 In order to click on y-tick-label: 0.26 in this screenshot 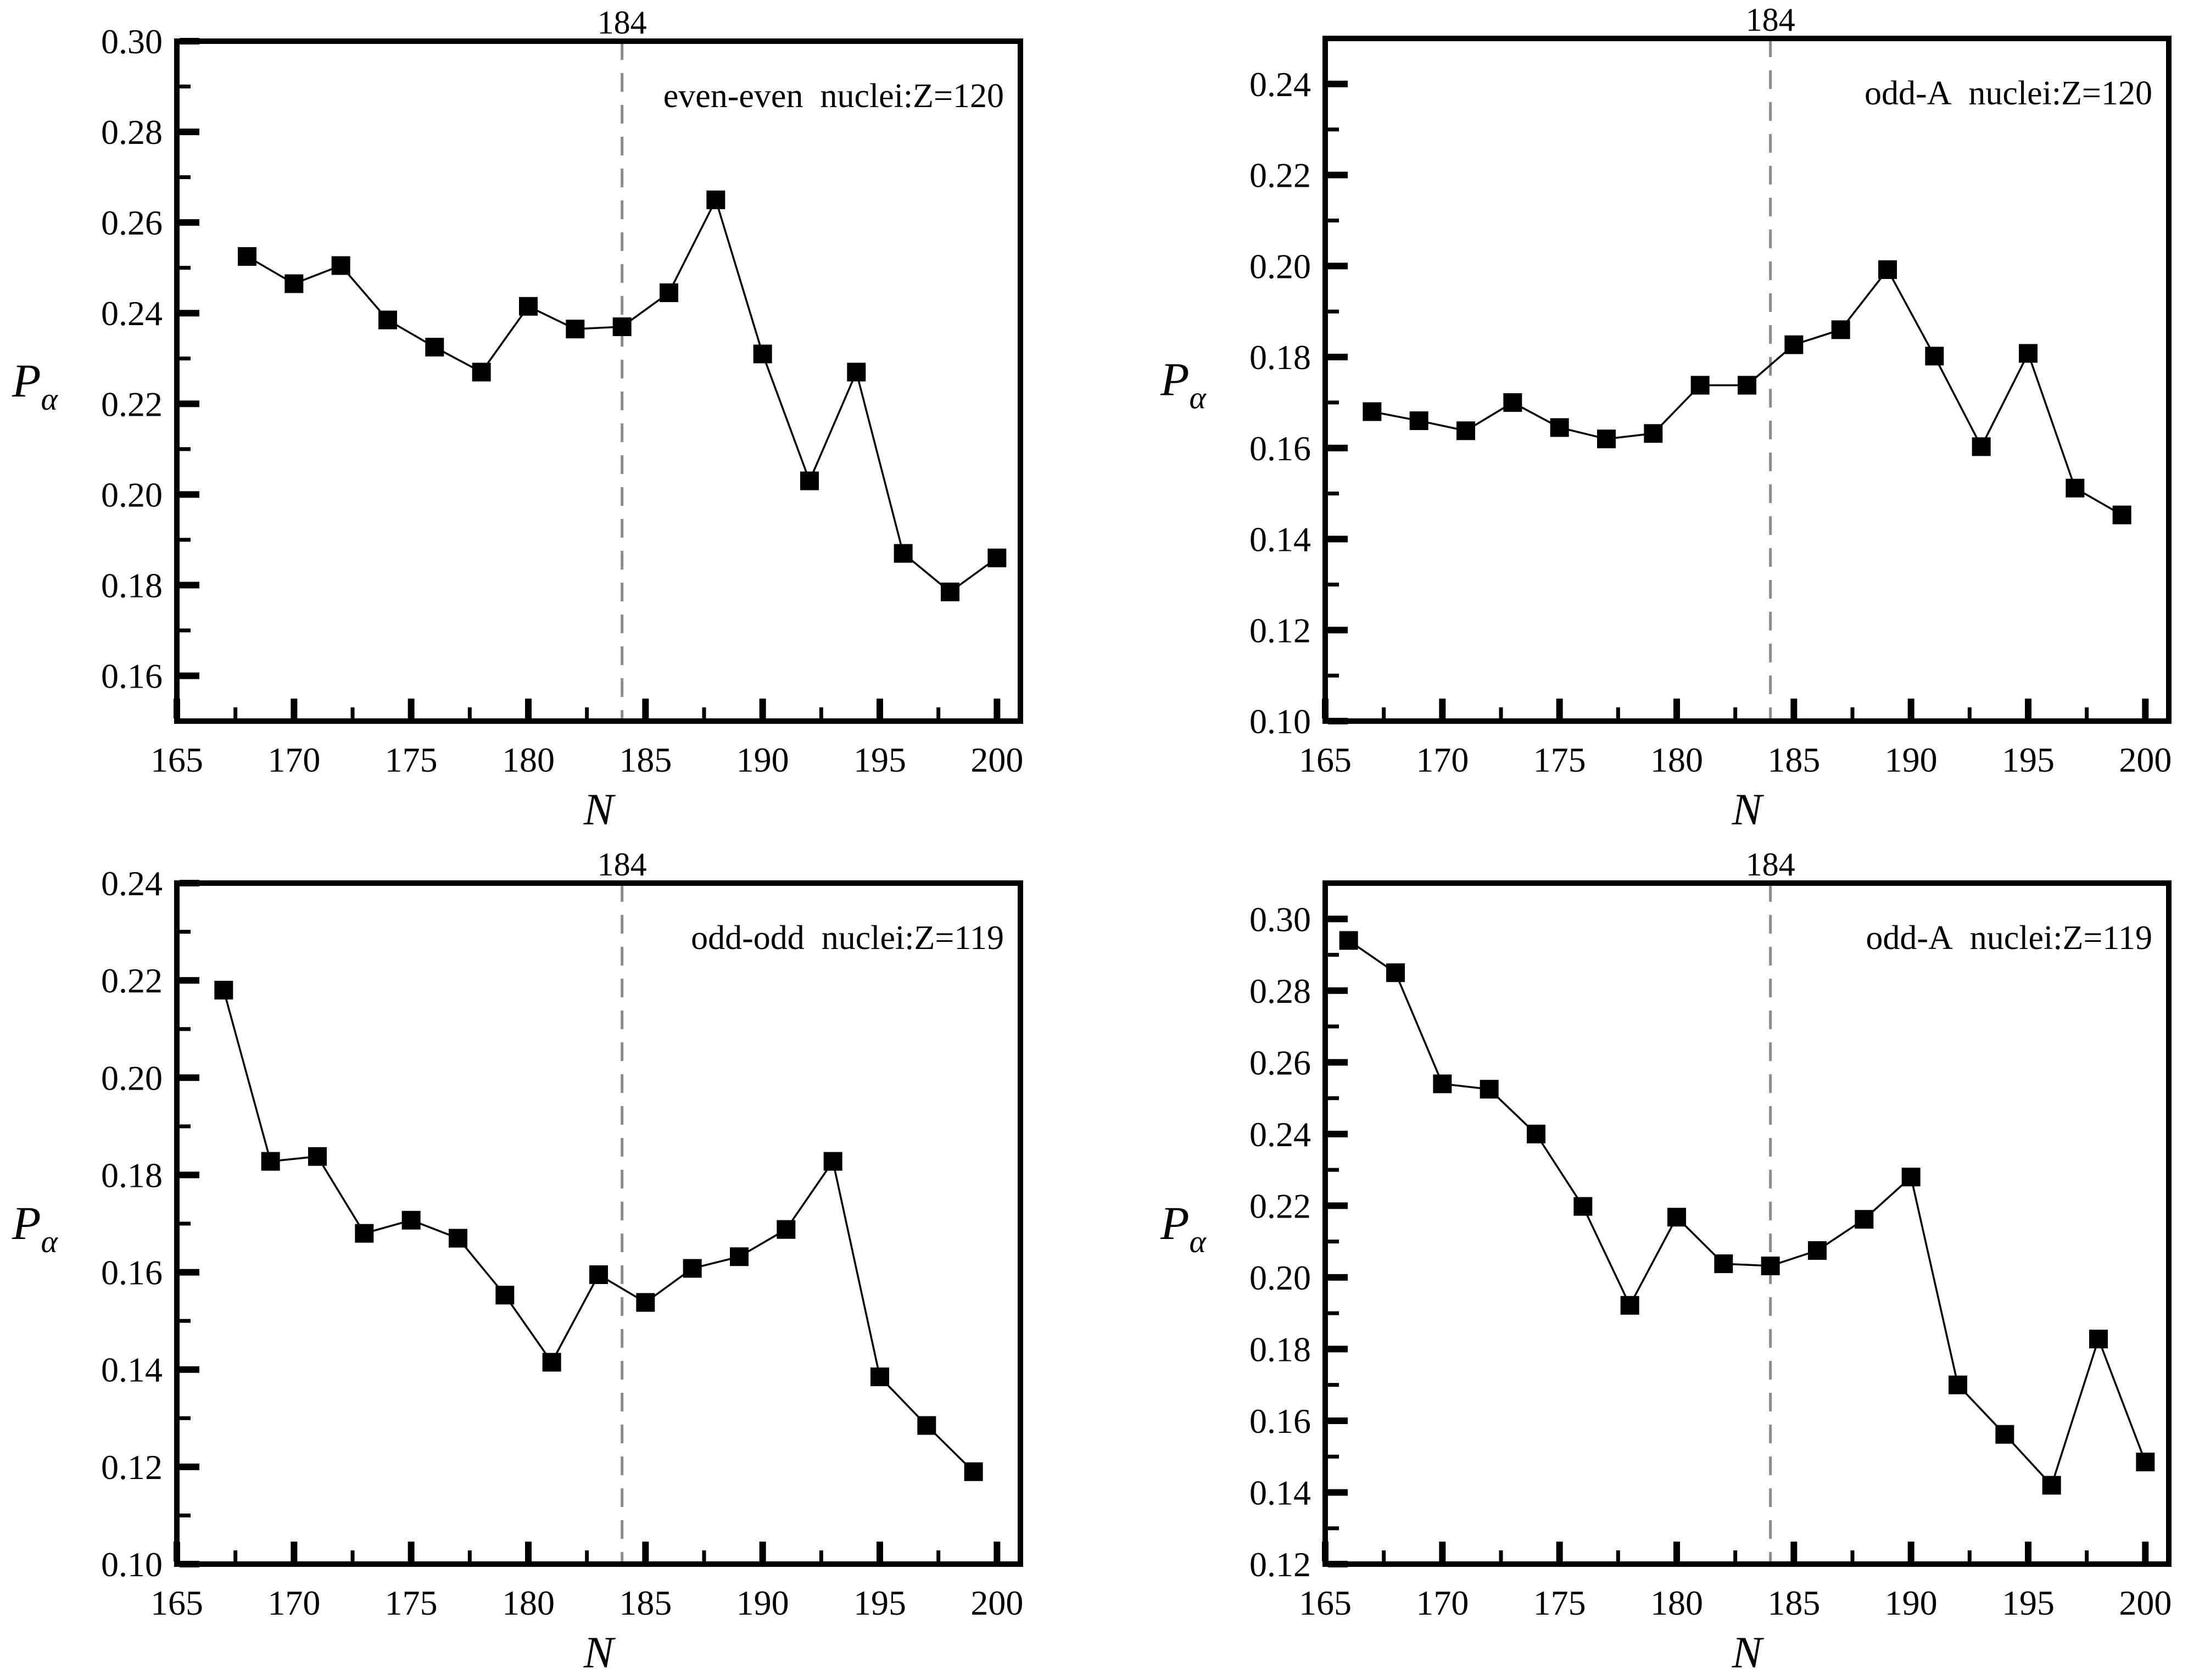, I will do `click(132, 222)`.